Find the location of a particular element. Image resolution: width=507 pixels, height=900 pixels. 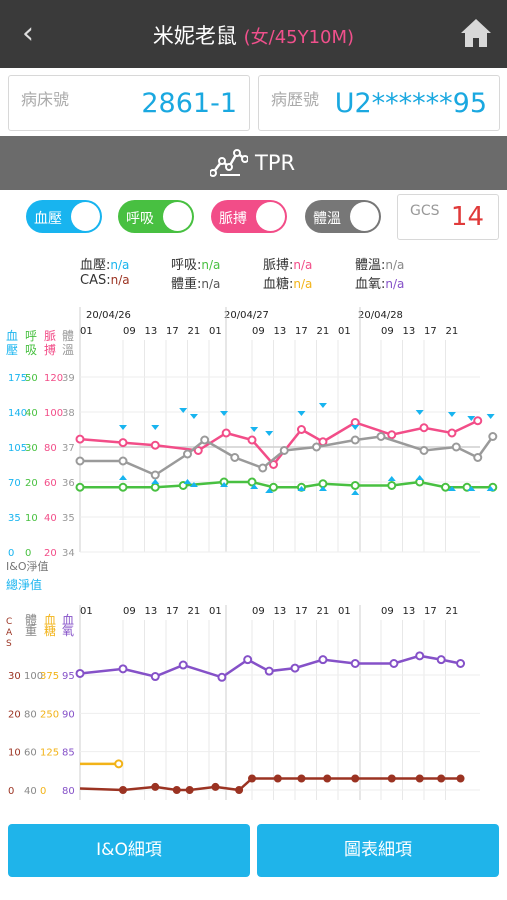

back-icon: ‹ is located at coordinates (28, 33).